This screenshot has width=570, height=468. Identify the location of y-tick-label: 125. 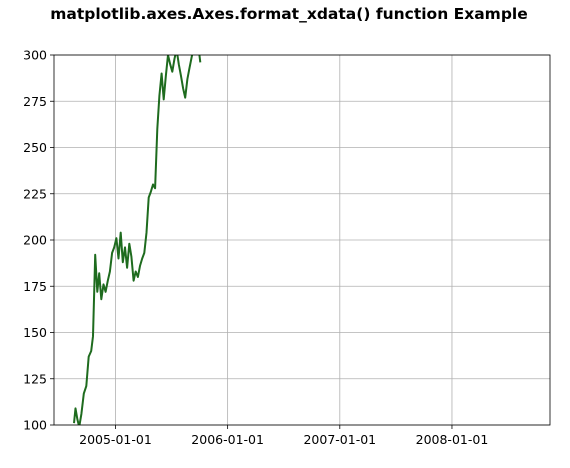
(35, 378).